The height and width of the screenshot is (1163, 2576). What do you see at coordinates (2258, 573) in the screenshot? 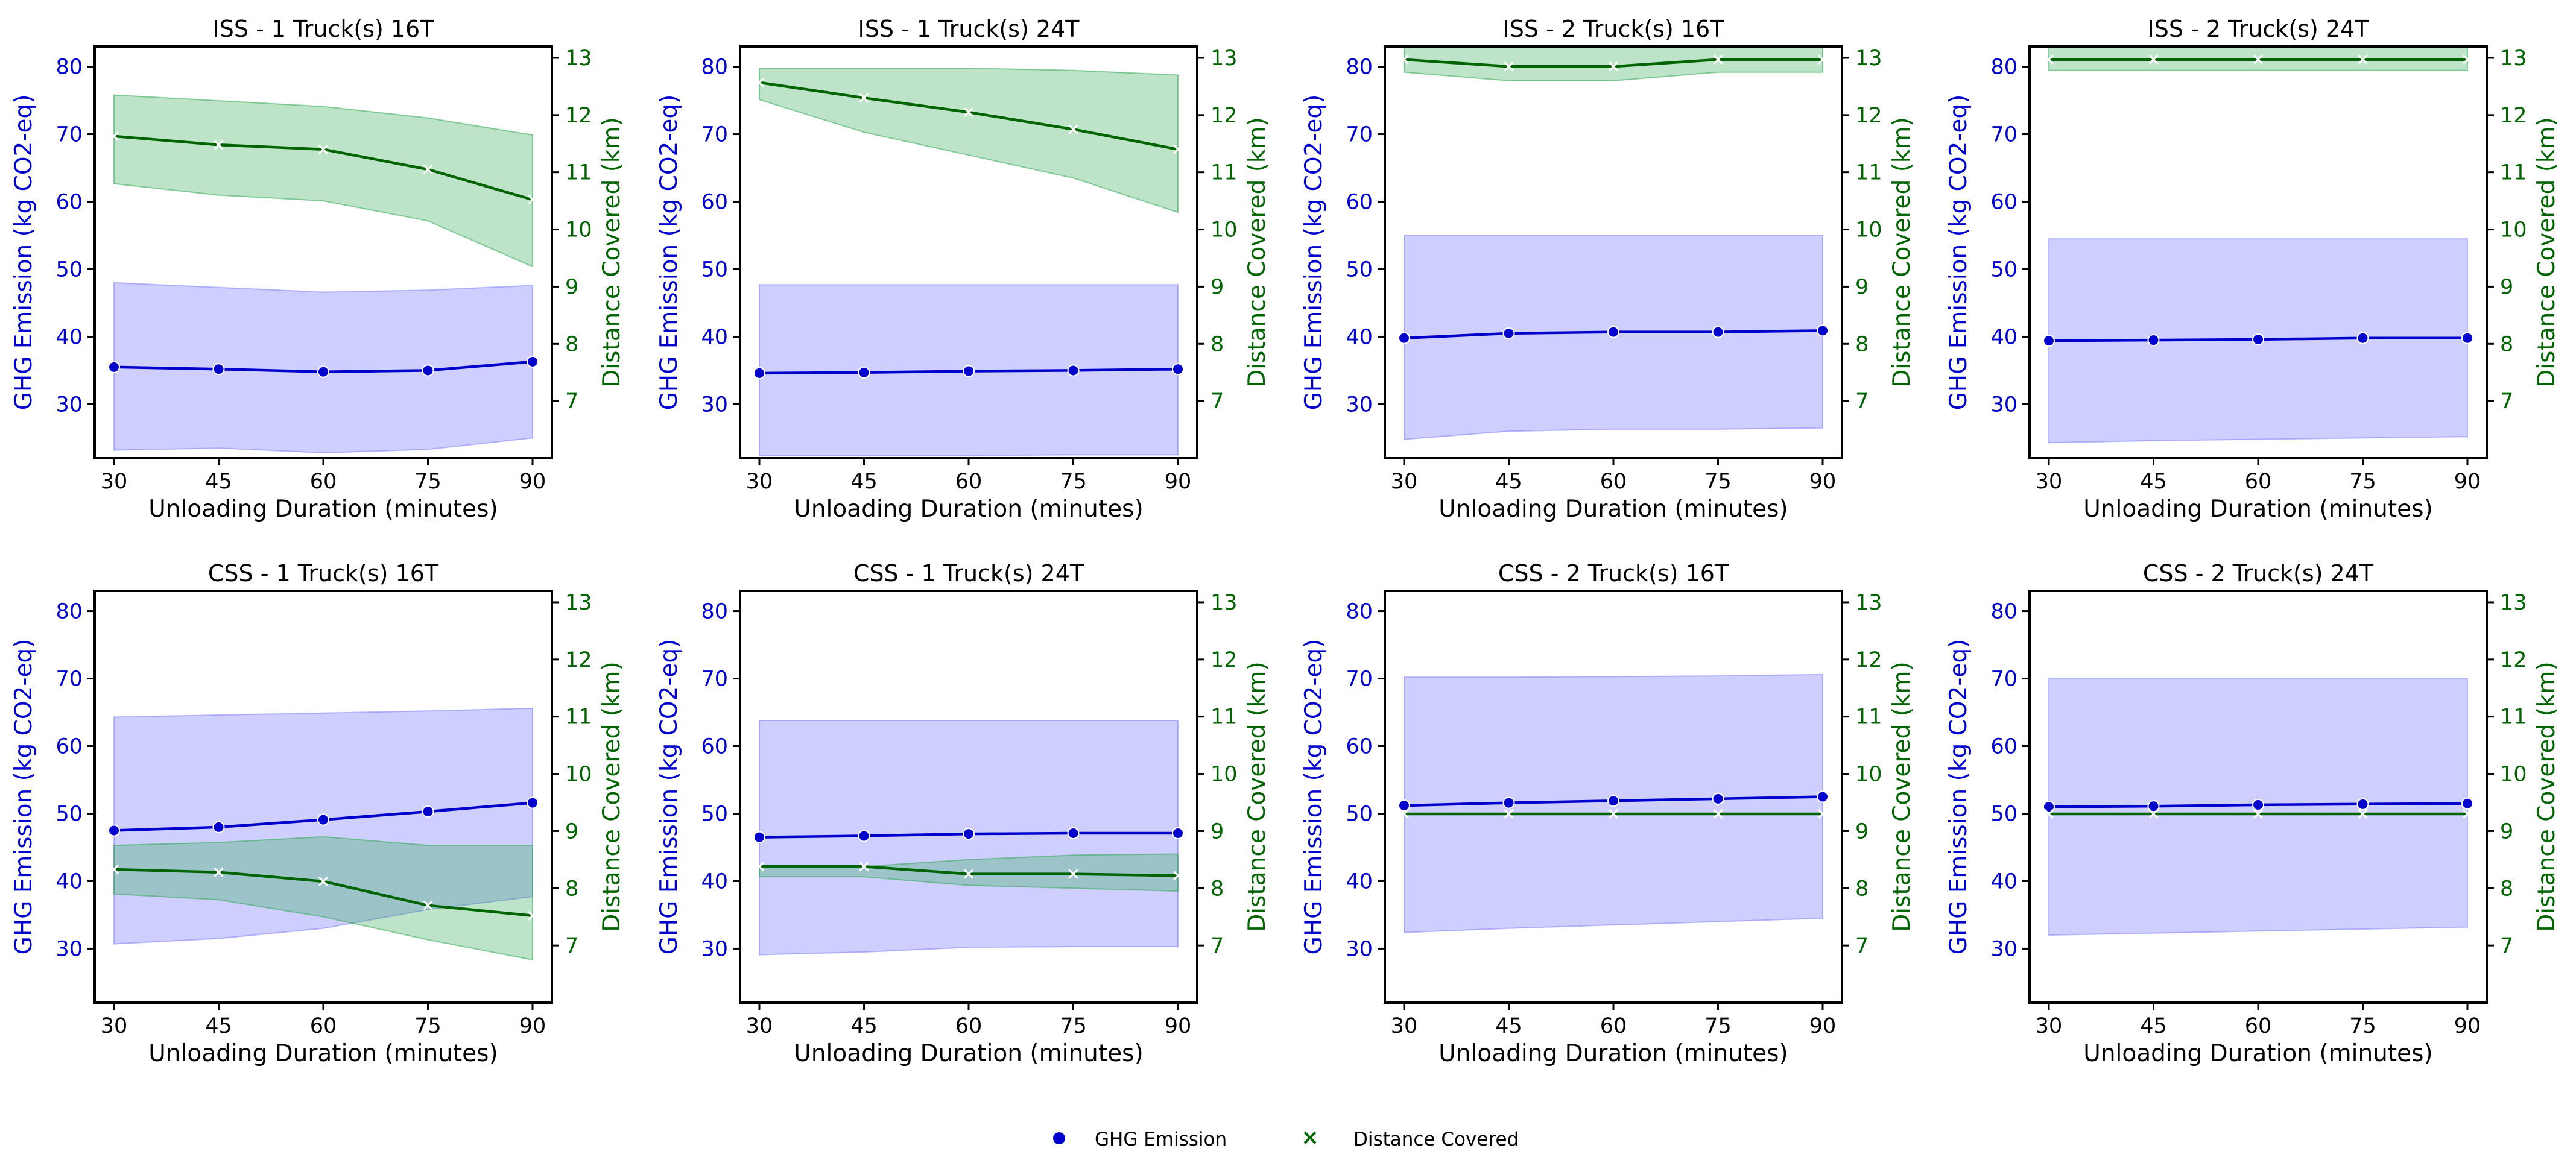
I see `subplot-title: CSS - 2 Truck(s) 24T` at bounding box center [2258, 573].